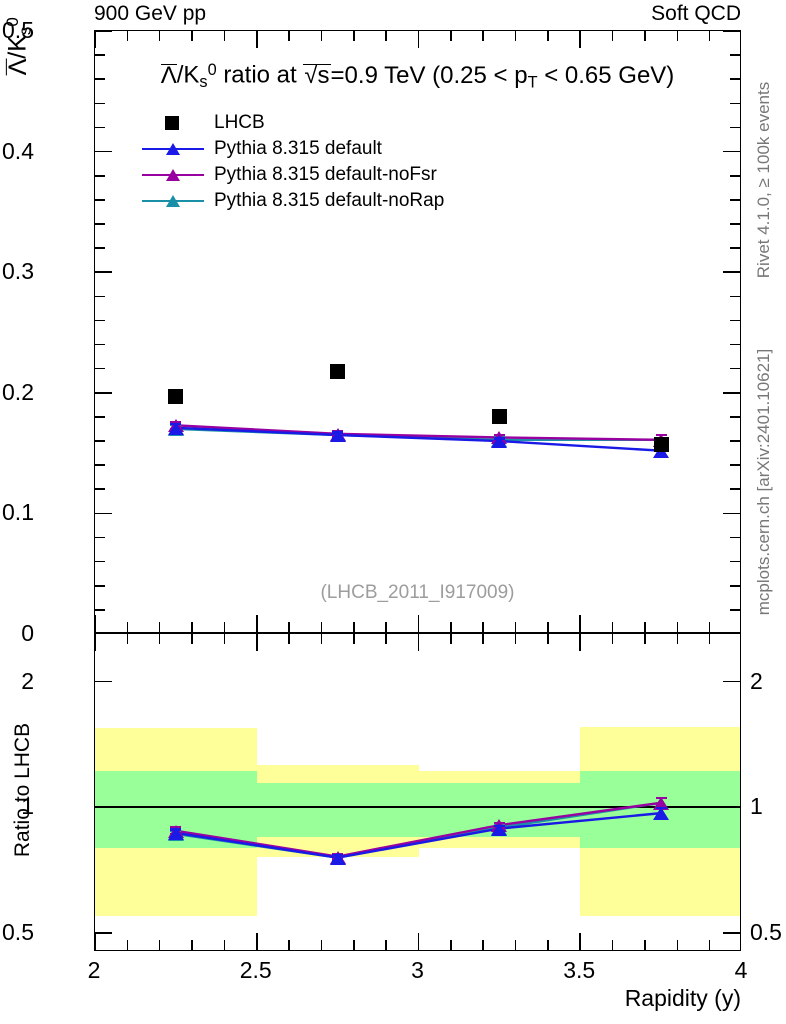  Describe the element at coordinates (292, 149) in the screenshot. I see `legend-item-default: Pythia 8.315 default` at that location.